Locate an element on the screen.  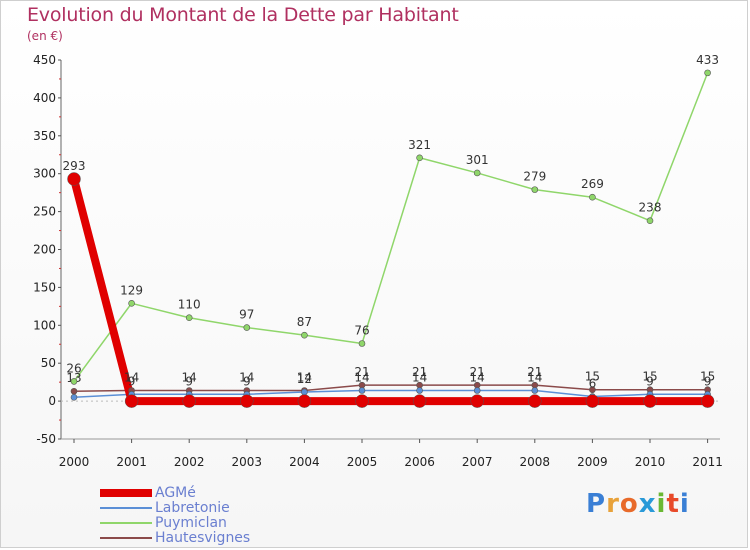
x-tick-label: 2006 is located at coordinates (419, 462).